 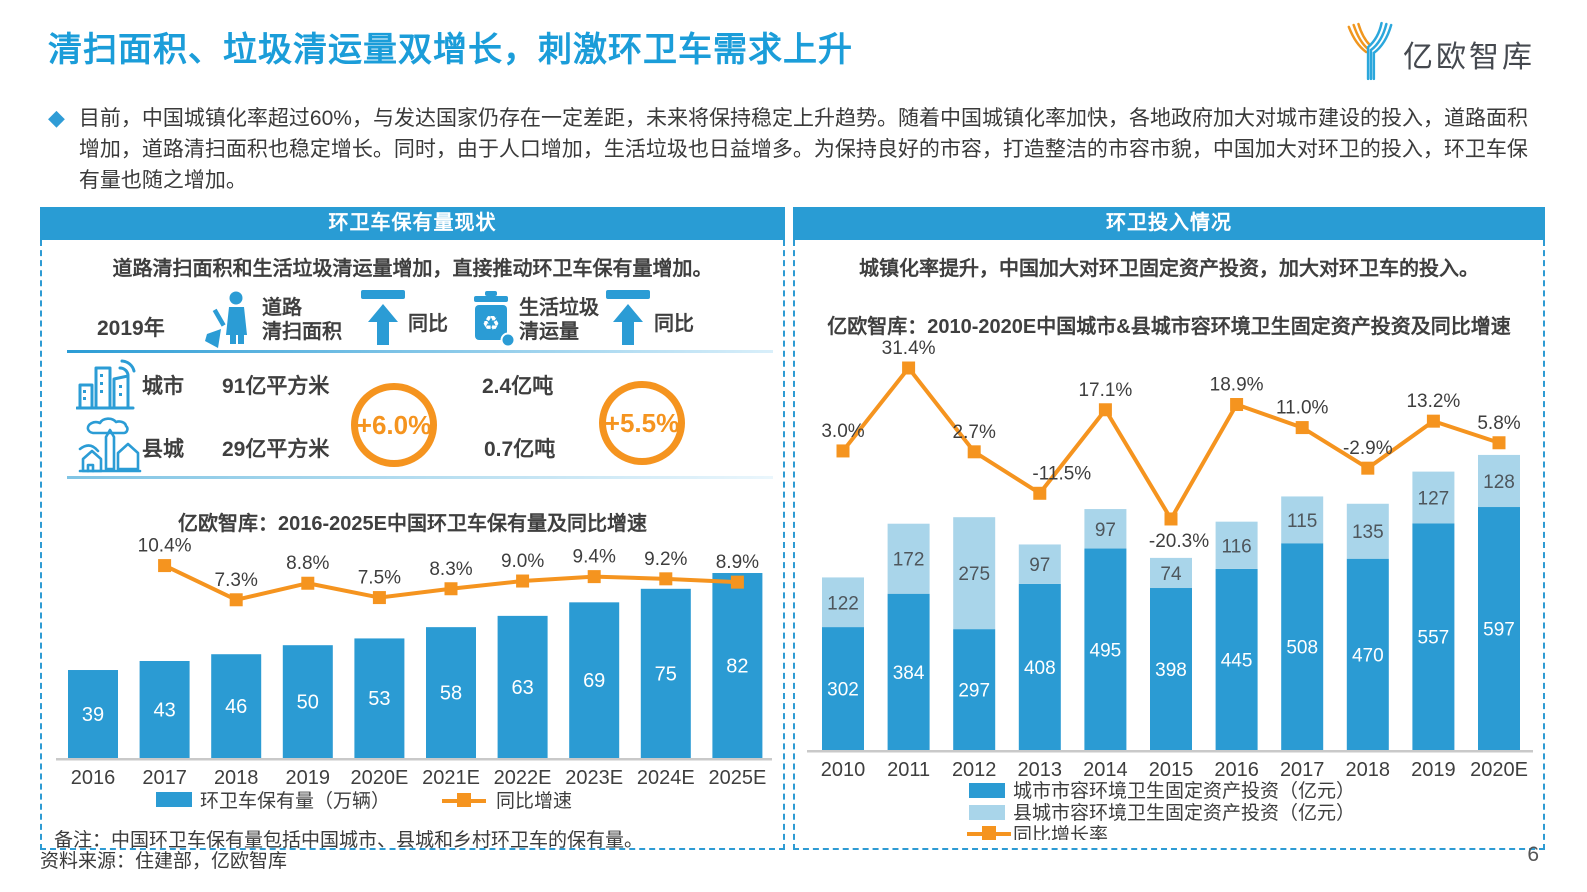 What do you see at coordinates (302, 320) in the screenshot?
I see `road-sweep-col-header: 道路 清扫面积` at bounding box center [302, 320].